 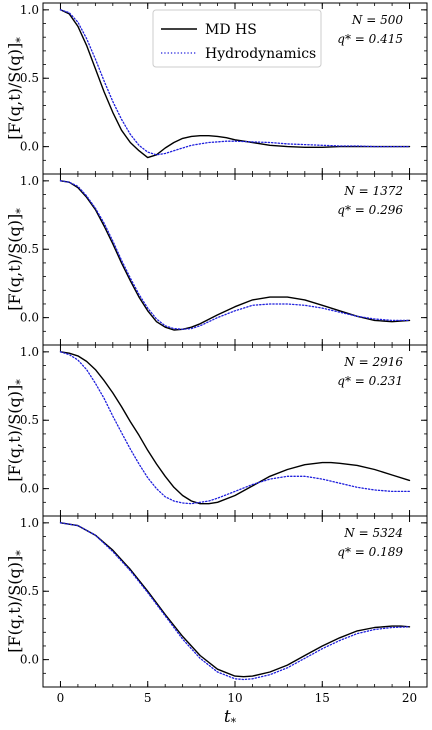 What do you see at coordinates (322, 698) in the screenshot?
I see `x-tick-label: 15` at bounding box center [322, 698].